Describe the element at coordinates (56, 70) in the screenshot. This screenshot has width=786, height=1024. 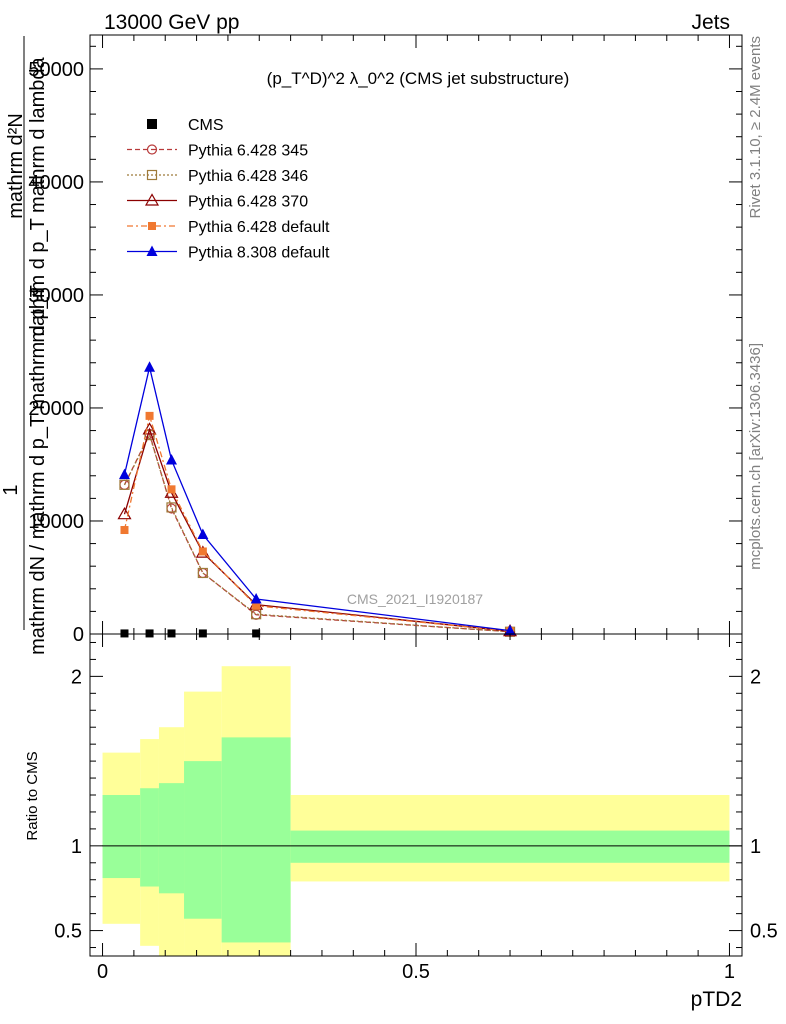
I see `main-y-tick-label: 50000` at that location.